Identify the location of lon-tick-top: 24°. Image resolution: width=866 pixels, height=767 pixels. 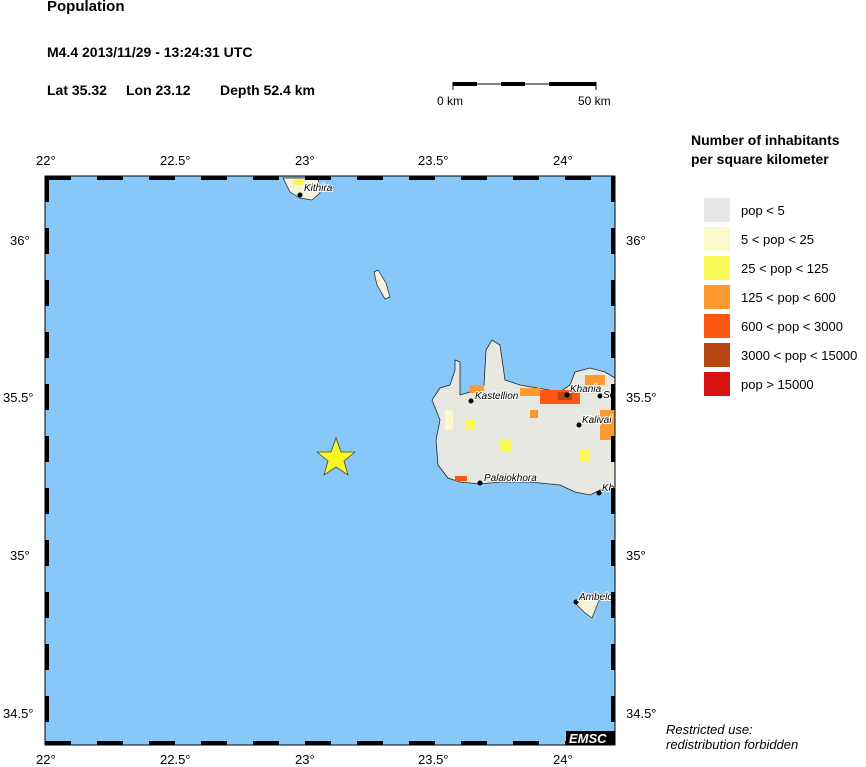
(563, 160).